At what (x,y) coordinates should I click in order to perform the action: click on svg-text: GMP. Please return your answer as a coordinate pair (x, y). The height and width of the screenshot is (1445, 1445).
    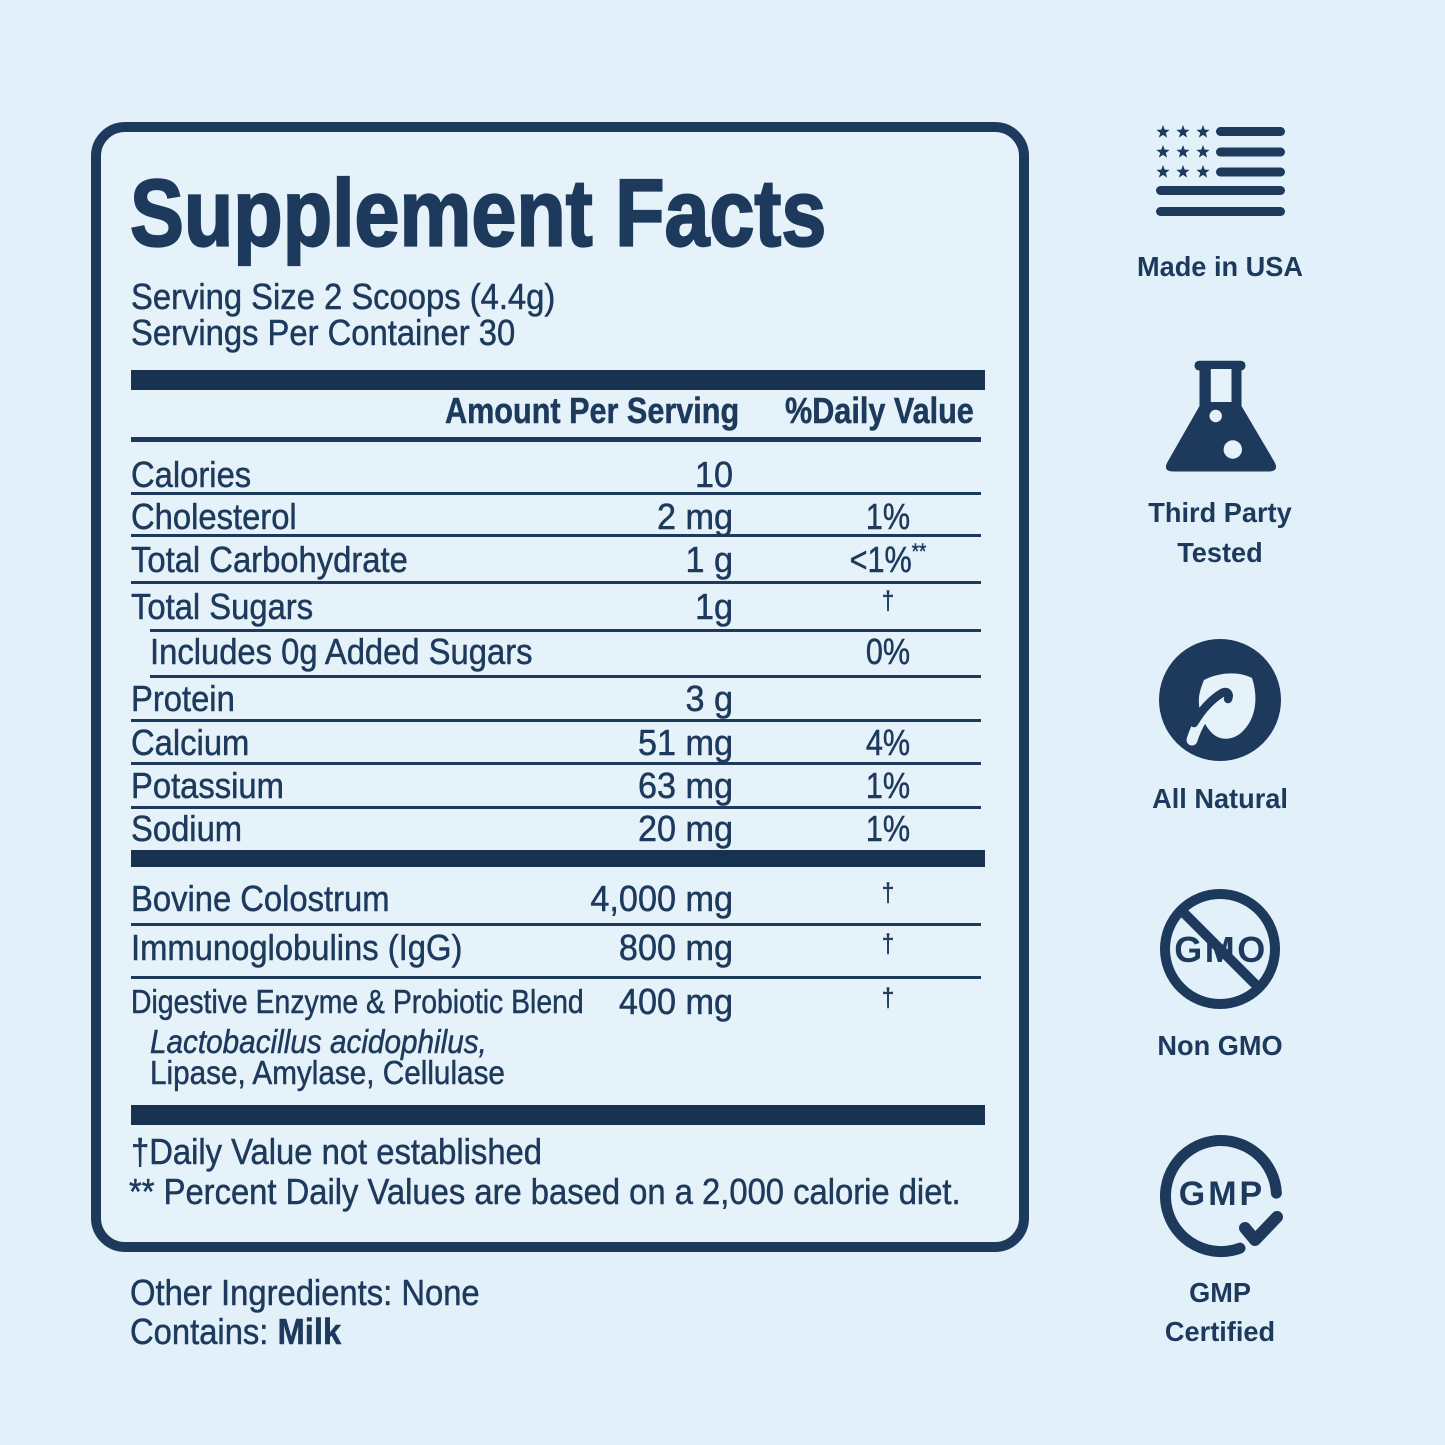
    Looking at the image, I should click on (1222, 1194).